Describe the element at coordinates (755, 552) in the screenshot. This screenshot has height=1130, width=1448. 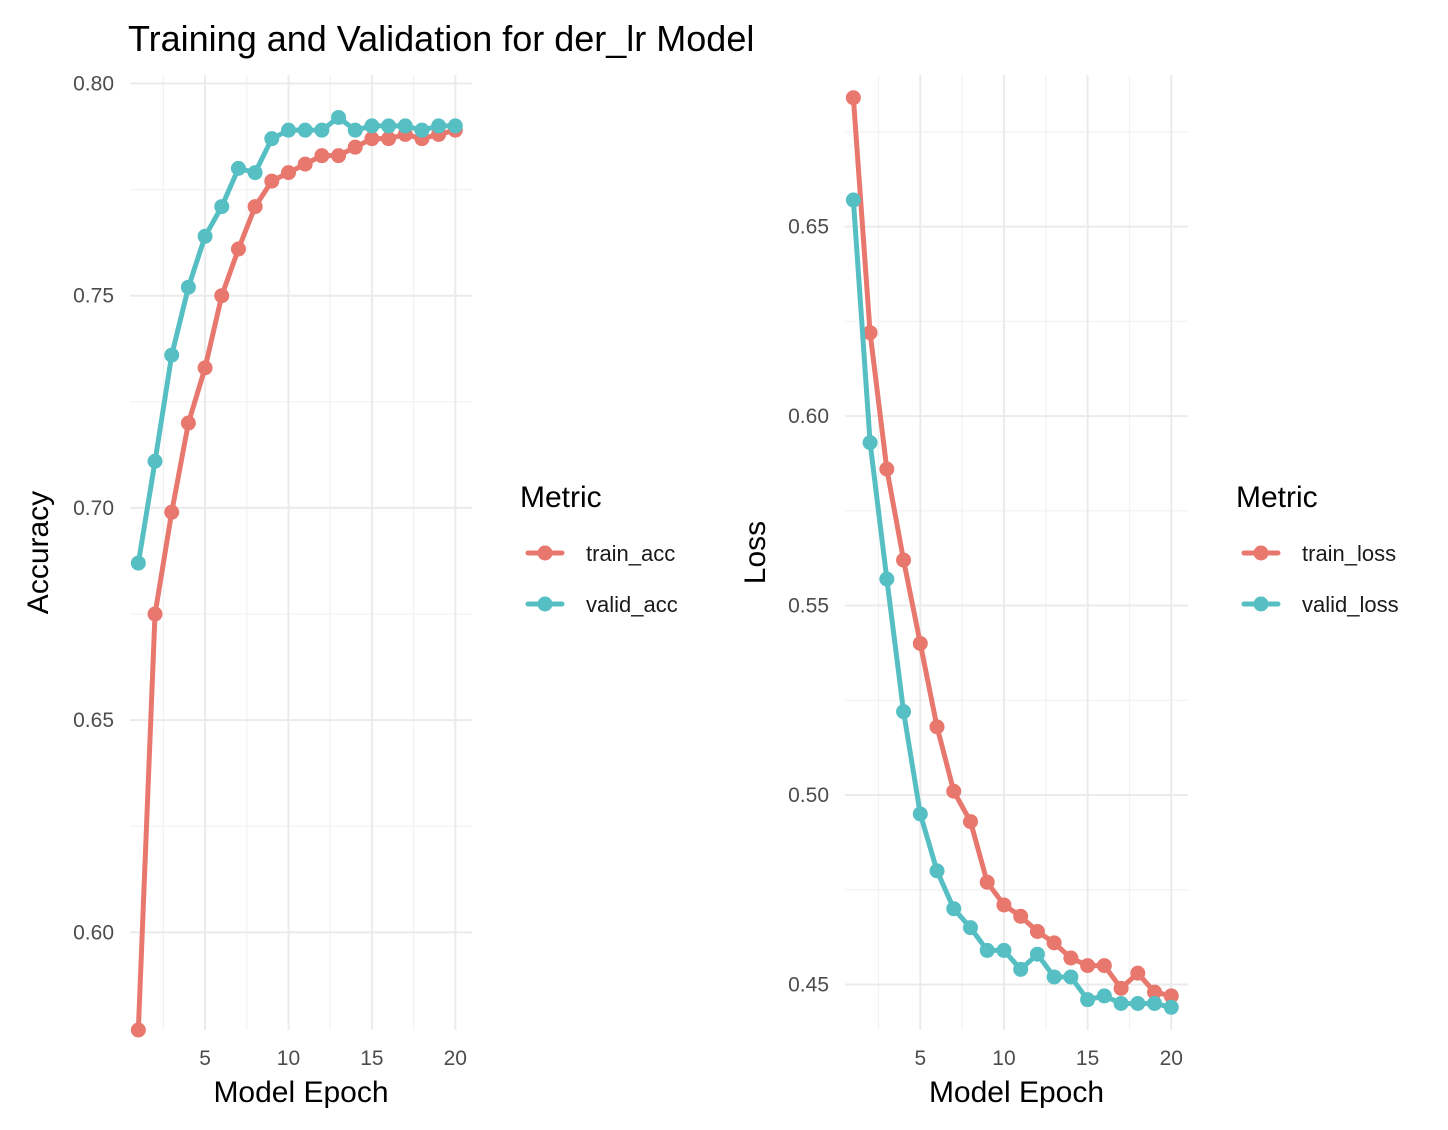
I see `y-axis-title: Loss` at that location.